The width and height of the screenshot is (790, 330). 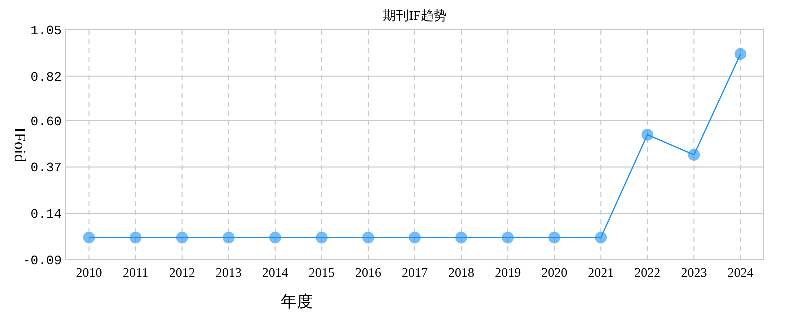 I want to click on x-tick-label: 2015, so click(x=321, y=272).